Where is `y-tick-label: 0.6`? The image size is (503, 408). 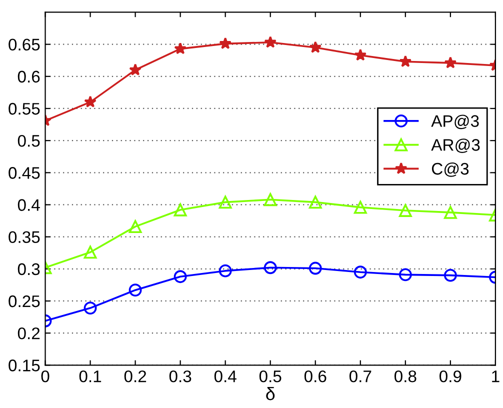
y-tick-label: 0.6 is located at coordinates (29, 76).